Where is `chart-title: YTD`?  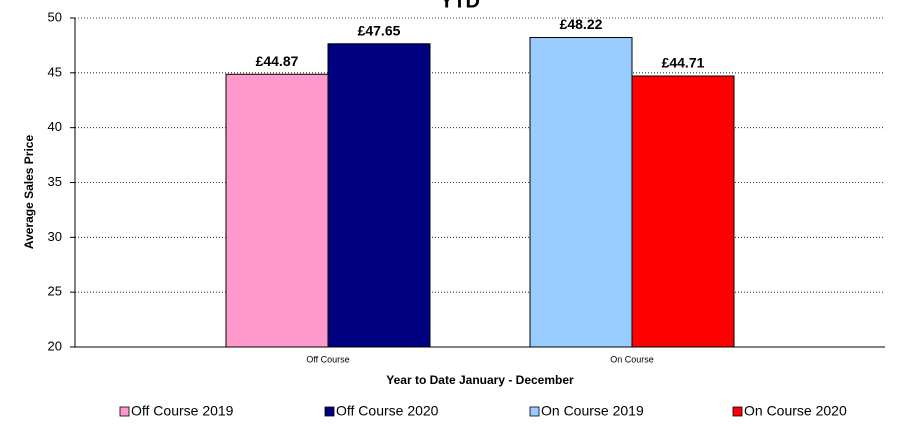
chart-title: YTD is located at coordinates (460, 6).